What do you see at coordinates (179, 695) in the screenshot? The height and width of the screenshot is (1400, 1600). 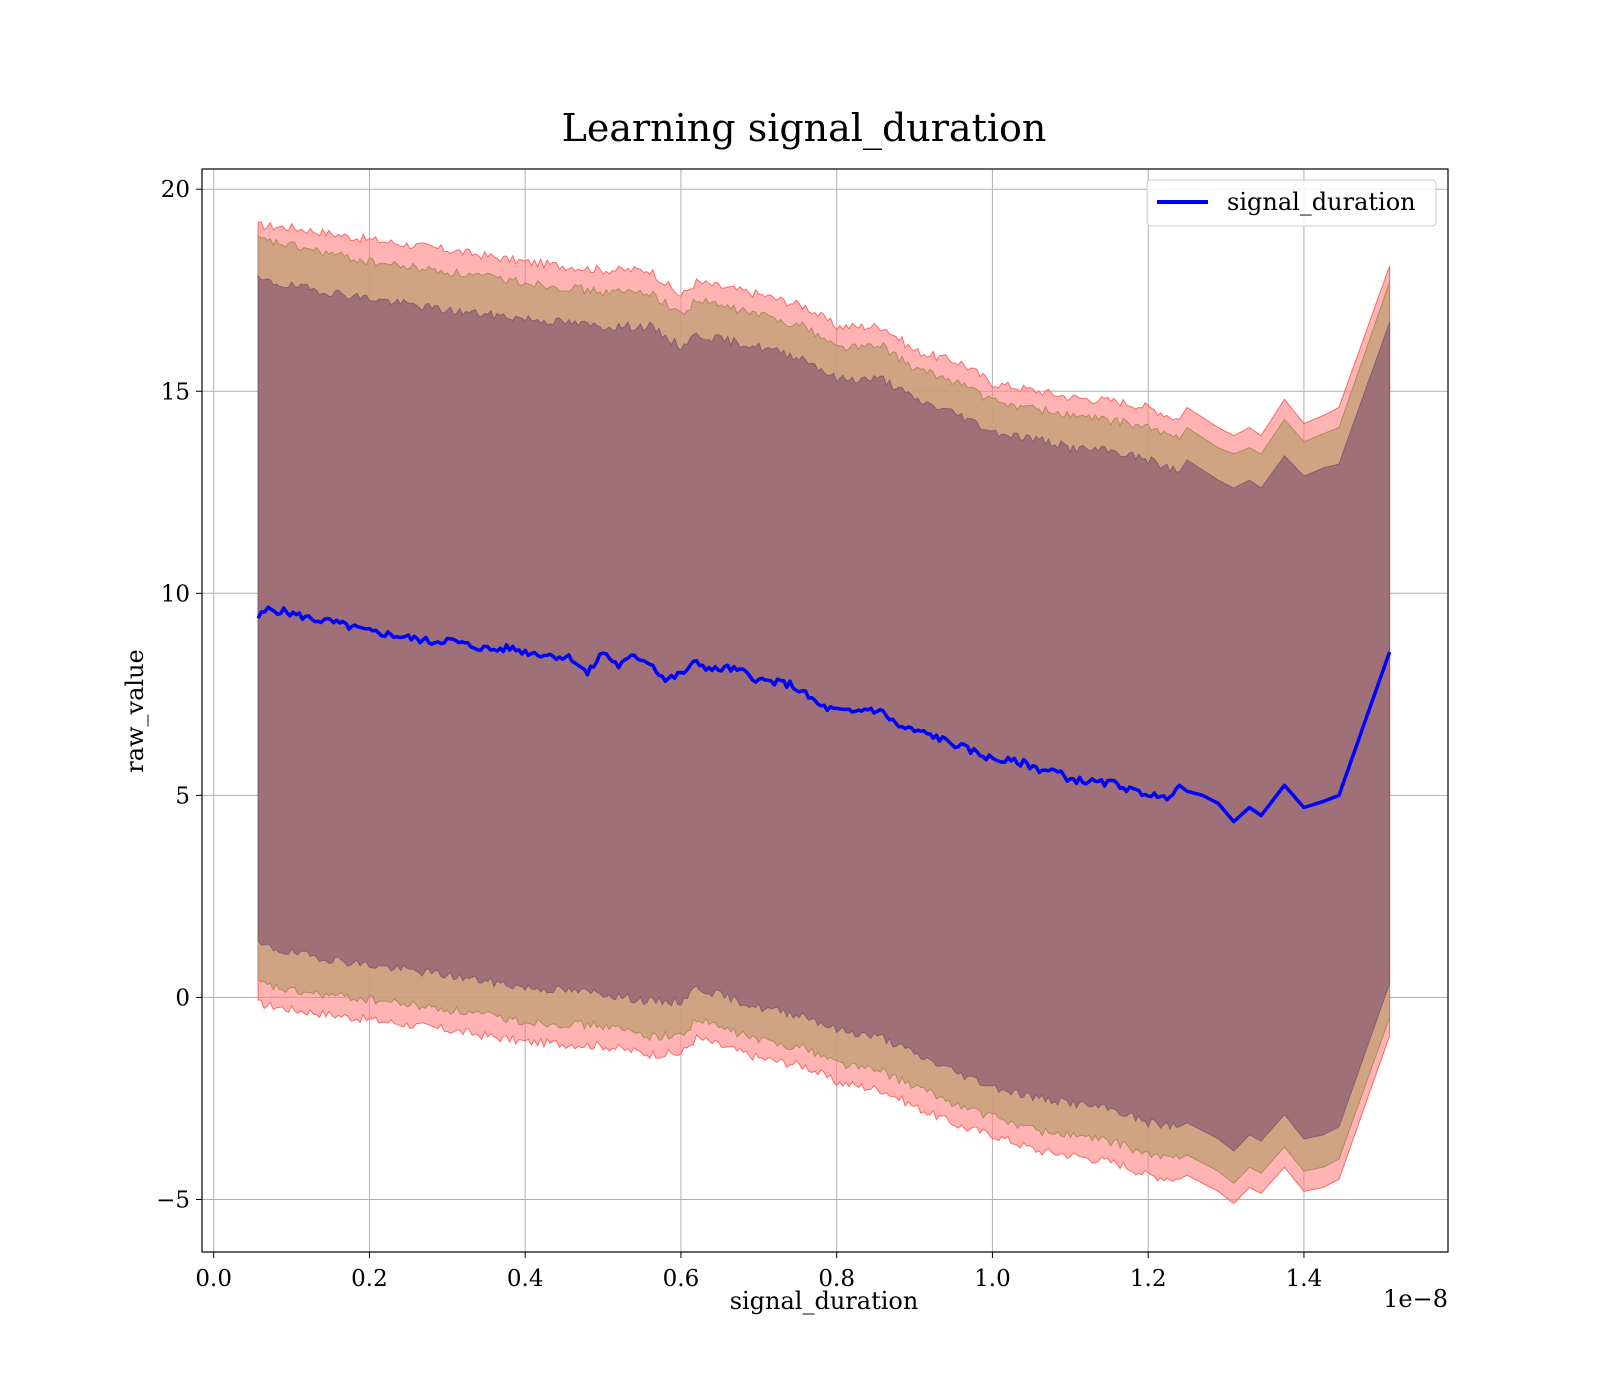 I see `y-axis-ticks: −5 0 5 10 15 20` at bounding box center [179, 695].